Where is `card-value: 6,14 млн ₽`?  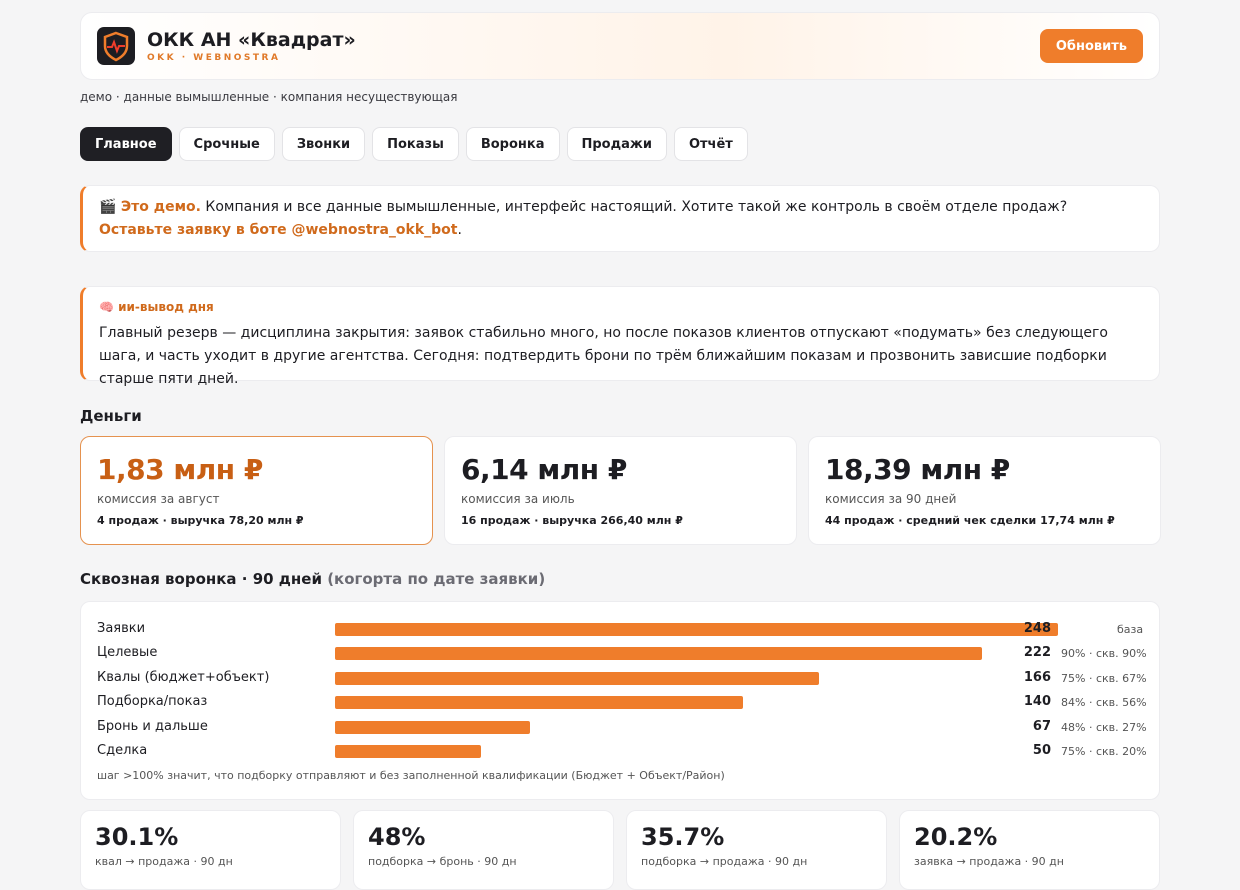
card-value: 6,14 млн ₽ is located at coordinates (544, 469).